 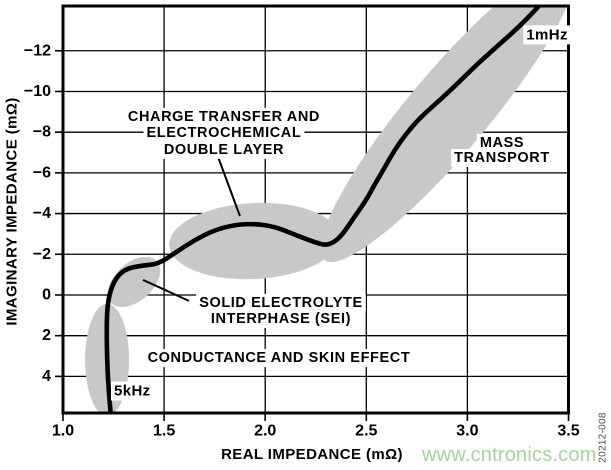 What do you see at coordinates (42, 172) in the screenshot?
I see `y-tick-label: −6` at bounding box center [42, 172].